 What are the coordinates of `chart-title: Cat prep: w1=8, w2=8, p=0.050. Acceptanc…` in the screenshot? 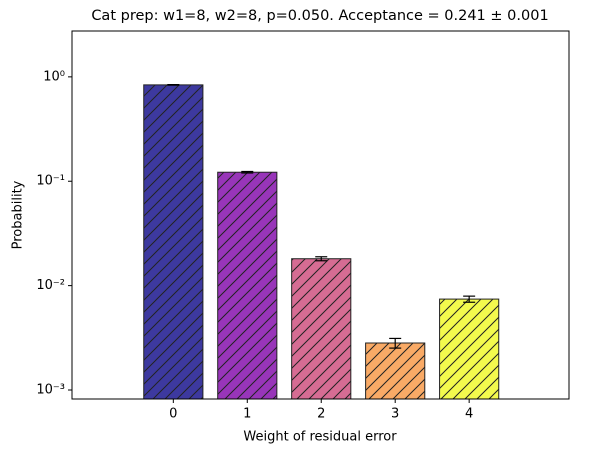 It's located at (319, 16).